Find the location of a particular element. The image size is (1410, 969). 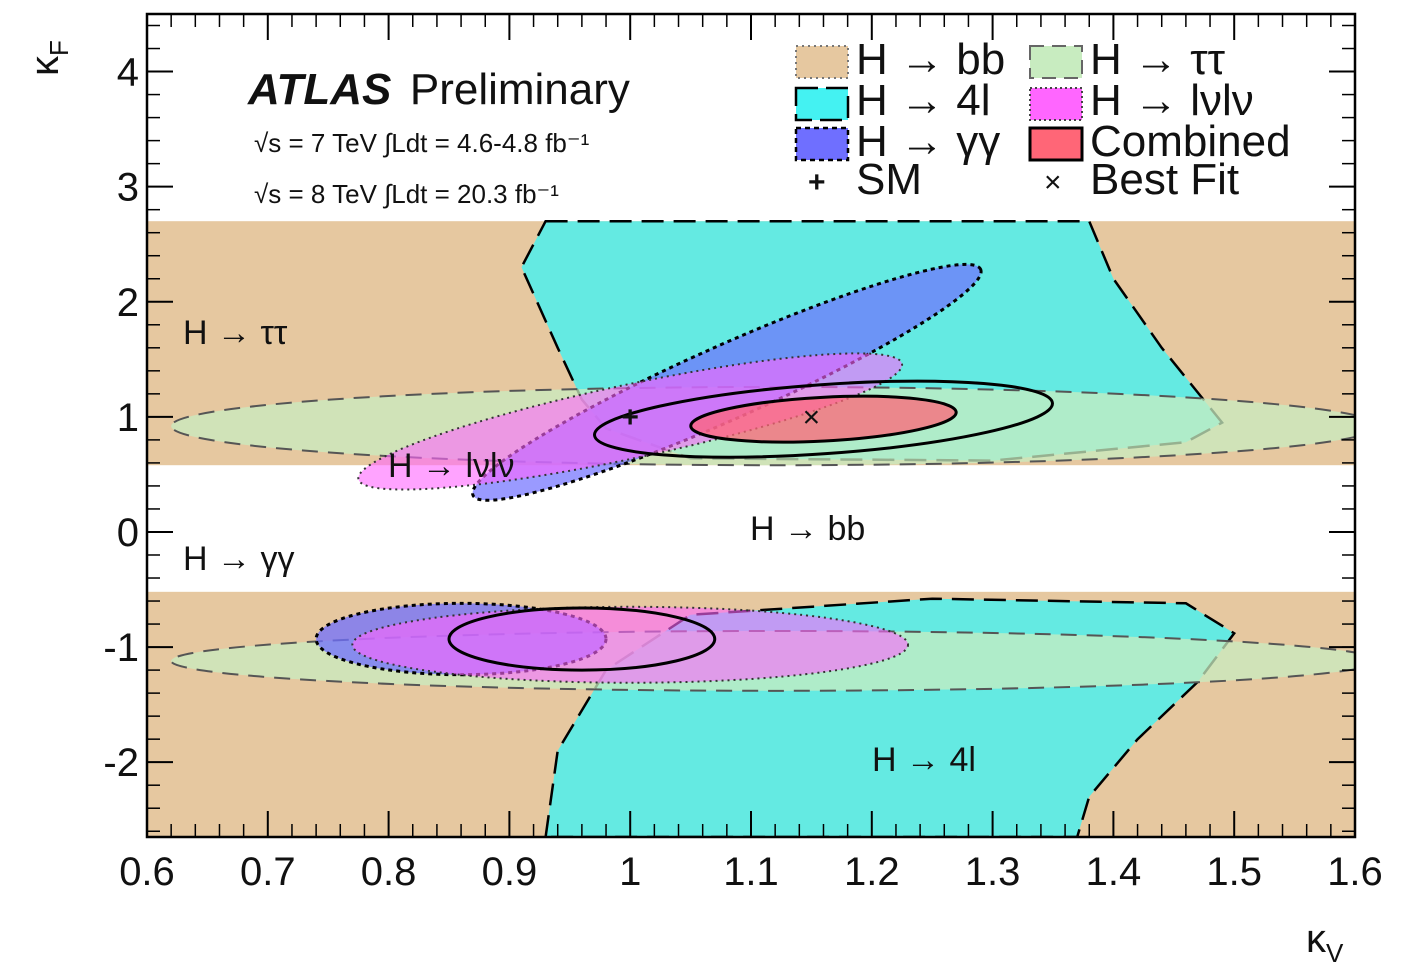

region-label-4l: H → 4l is located at coordinates (924, 760).